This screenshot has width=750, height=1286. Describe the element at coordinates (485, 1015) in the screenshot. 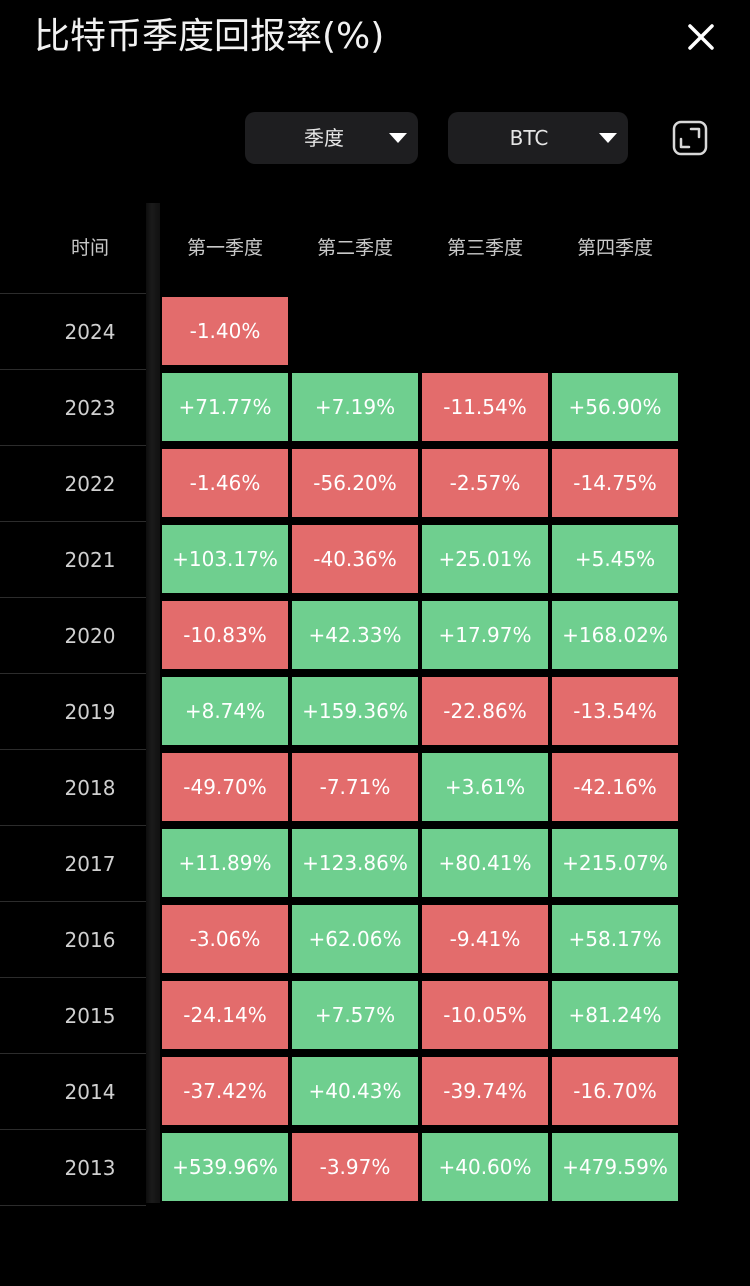

I see `return-cell: -10.05%` at that location.